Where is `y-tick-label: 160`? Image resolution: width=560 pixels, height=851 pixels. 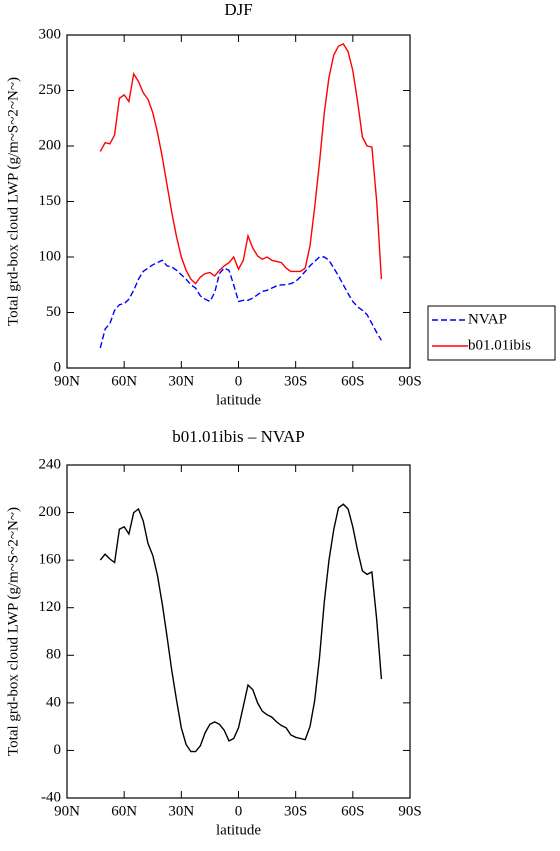 y-tick-label: 160 is located at coordinates (50, 560).